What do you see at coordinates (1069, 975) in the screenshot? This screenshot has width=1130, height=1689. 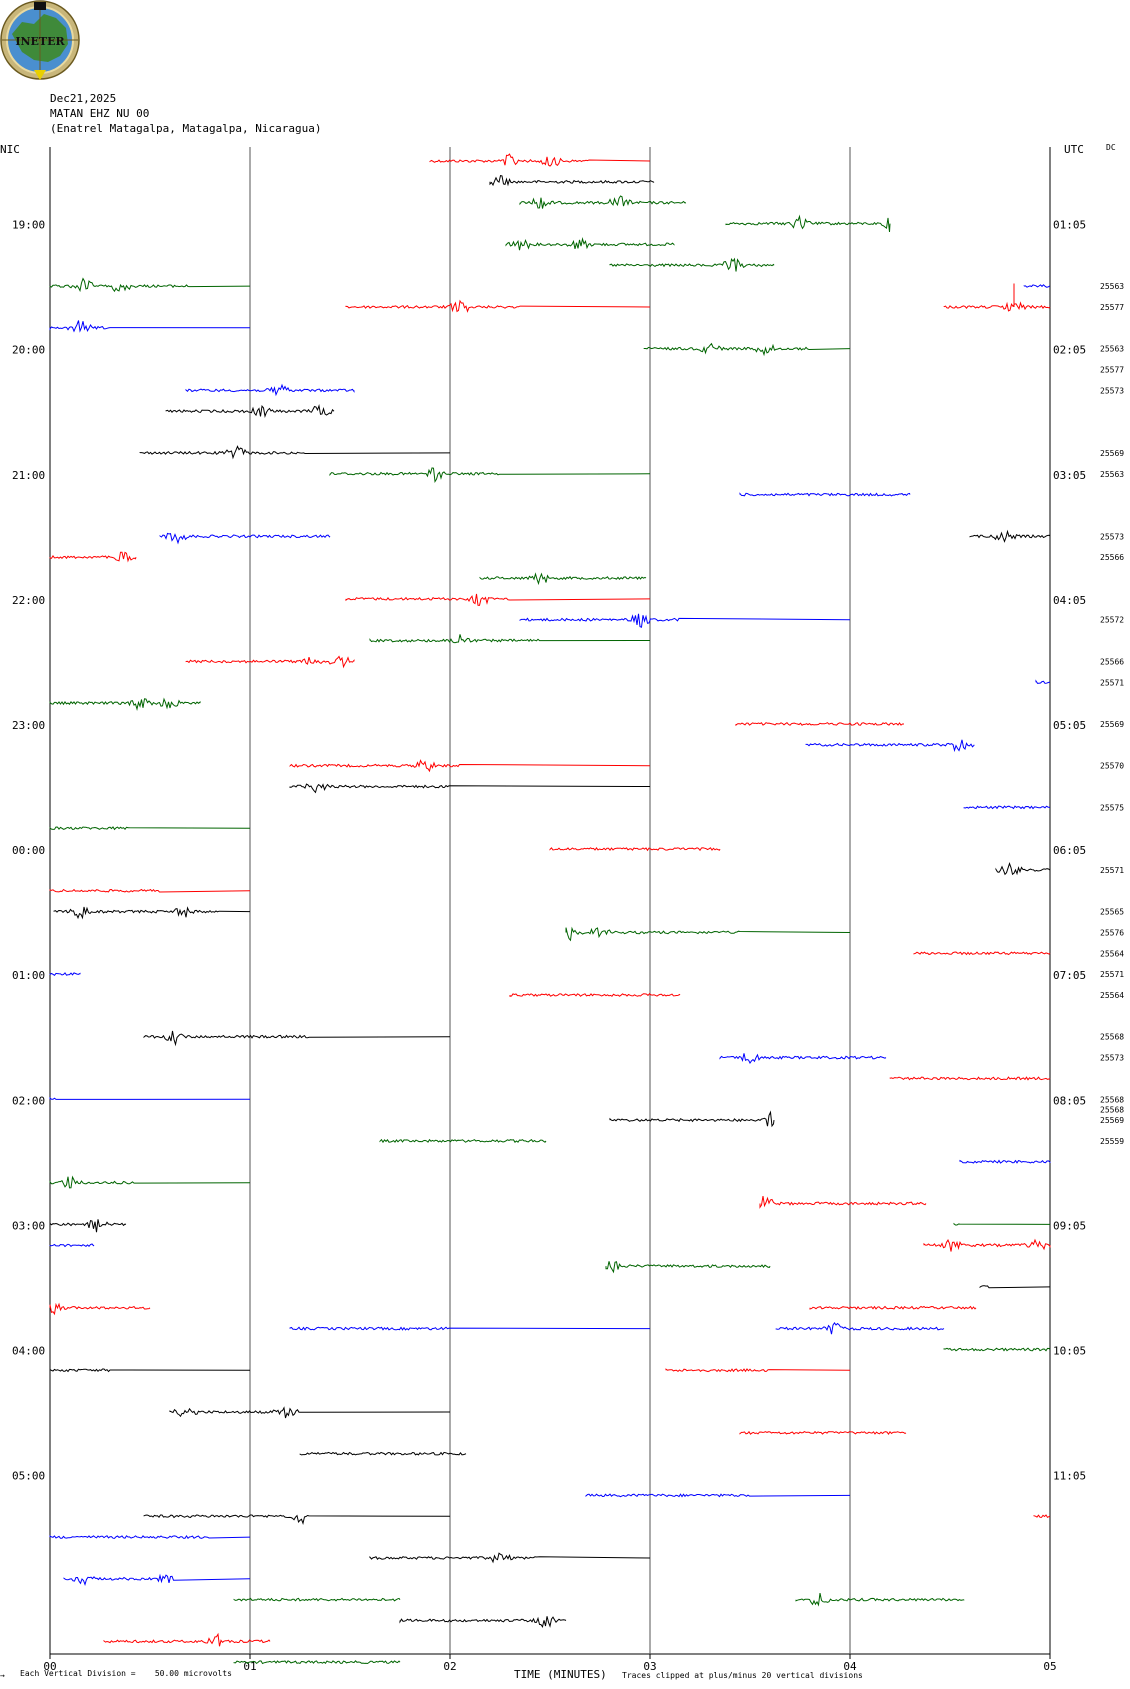 I see `right-time-label: 07:05` at bounding box center [1069, 975].